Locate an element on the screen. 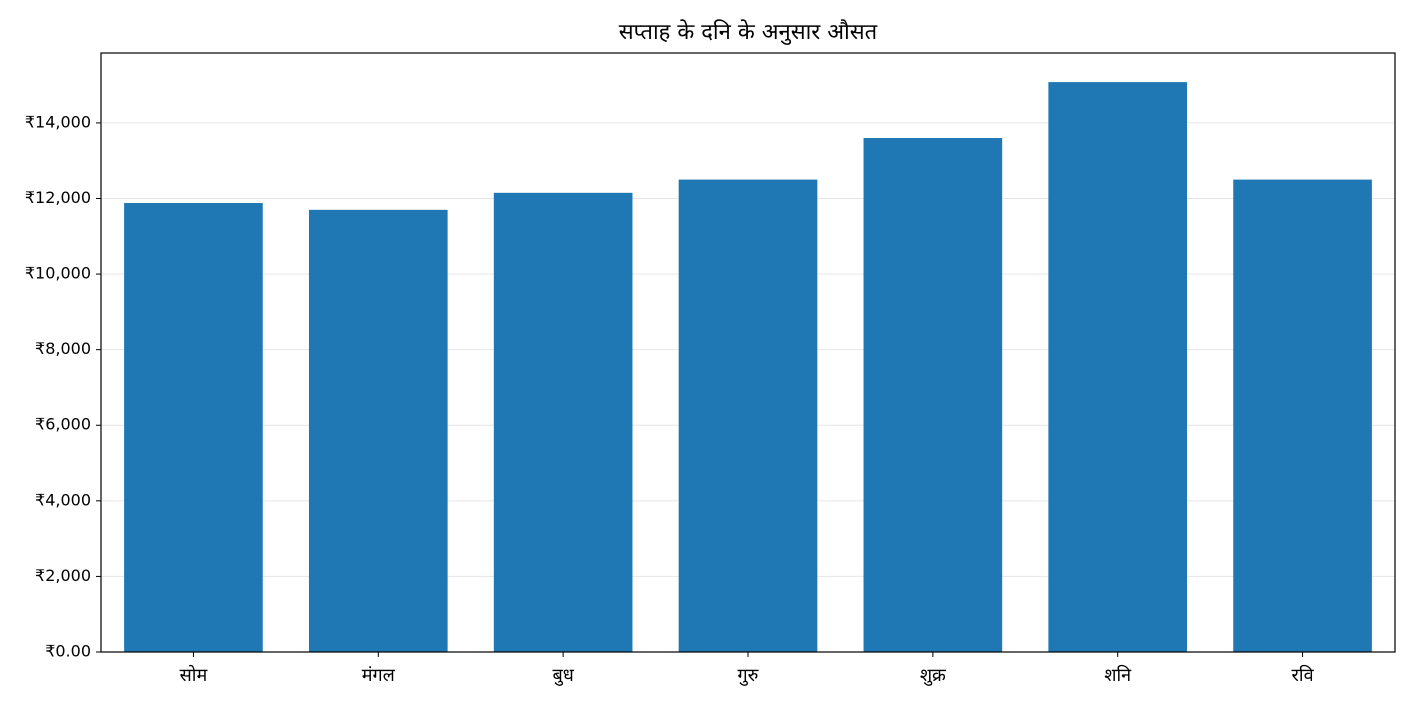 This screenshot has width=1410, height=708. y-tick-label: ₹6,000 is located at coordinates (63, 424).